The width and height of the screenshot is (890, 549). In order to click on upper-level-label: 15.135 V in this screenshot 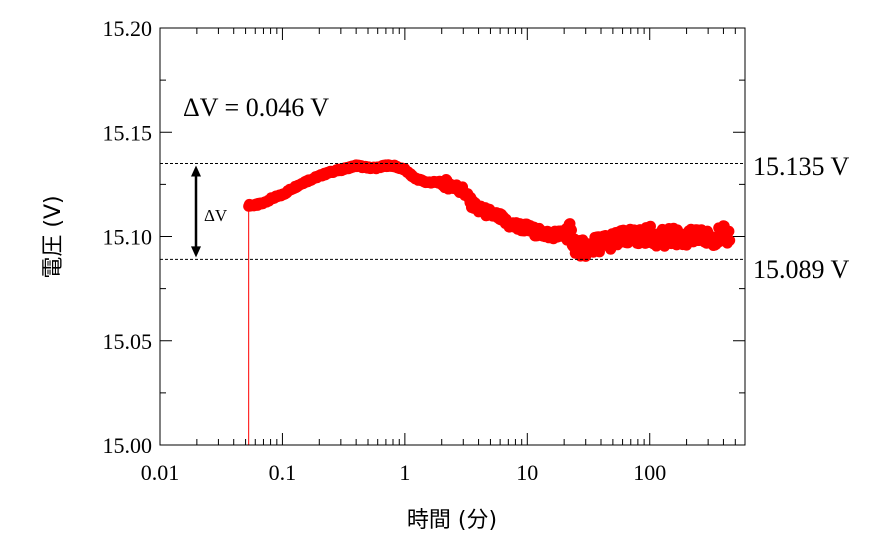, I will do `click(801, 166)`.